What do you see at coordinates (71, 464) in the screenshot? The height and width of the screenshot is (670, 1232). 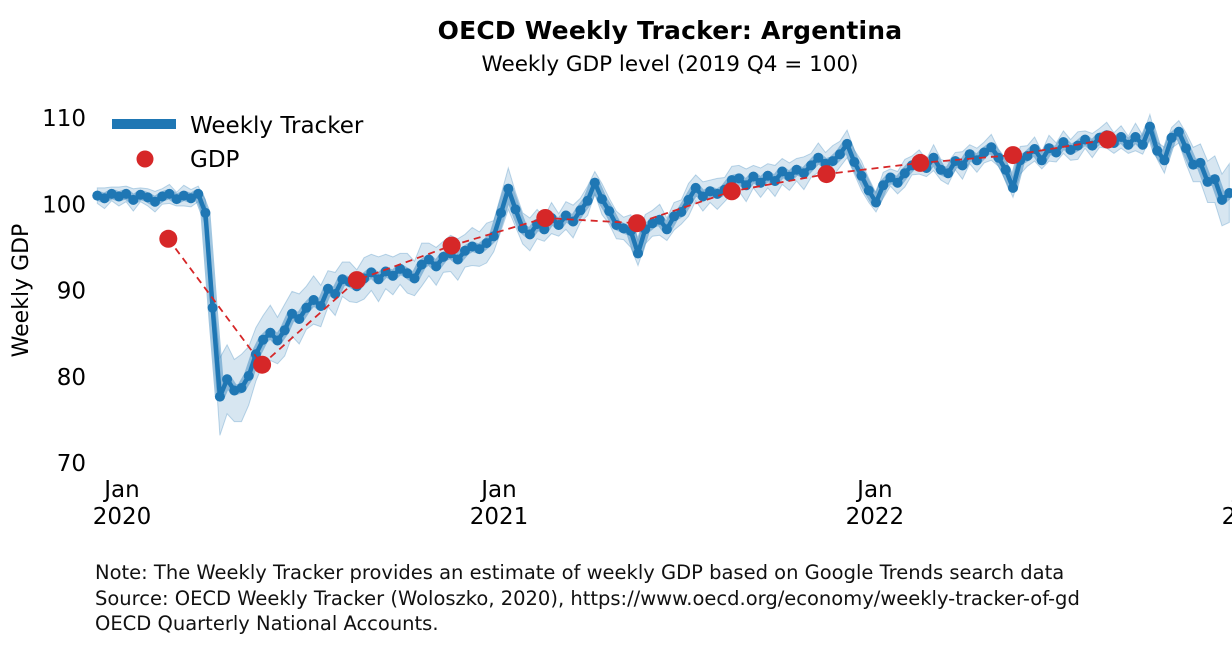 I see `y-tick-label: 70` at bounding box center [71, 464].